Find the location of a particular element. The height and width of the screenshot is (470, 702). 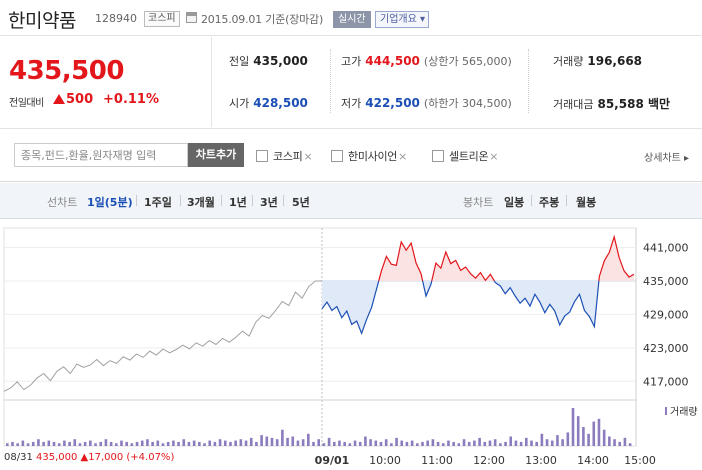

stock-code: 128940 is located at coordinates (116, 18).